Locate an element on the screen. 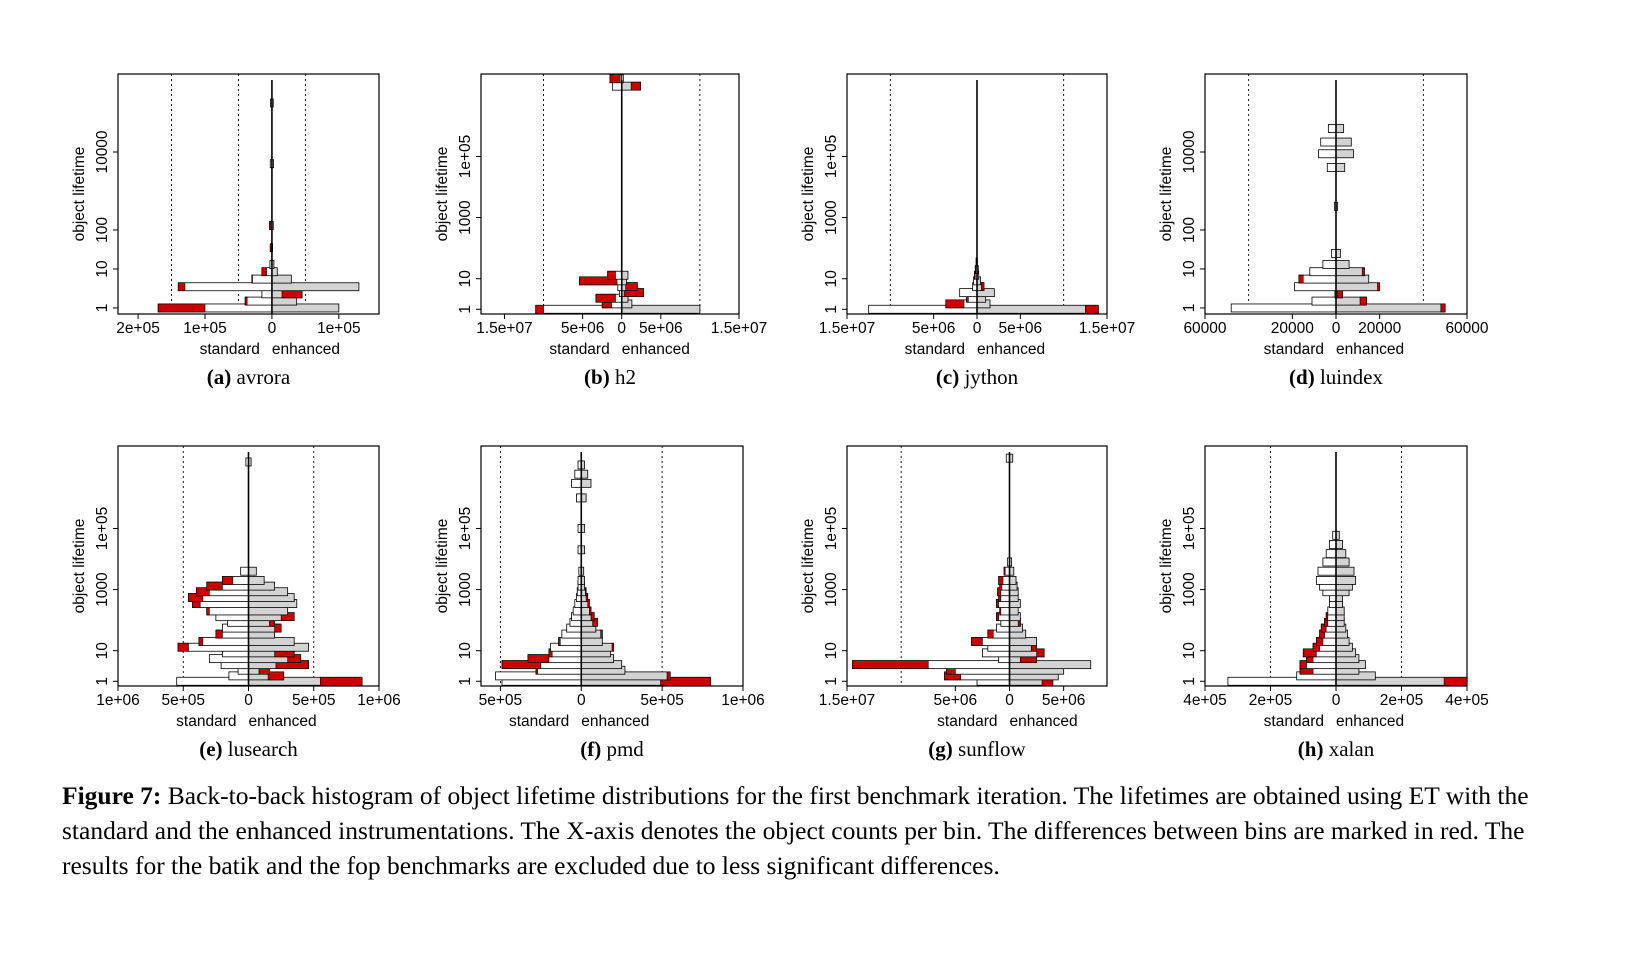  panel-caption: (c) jython is located at coordinates (977, 377).